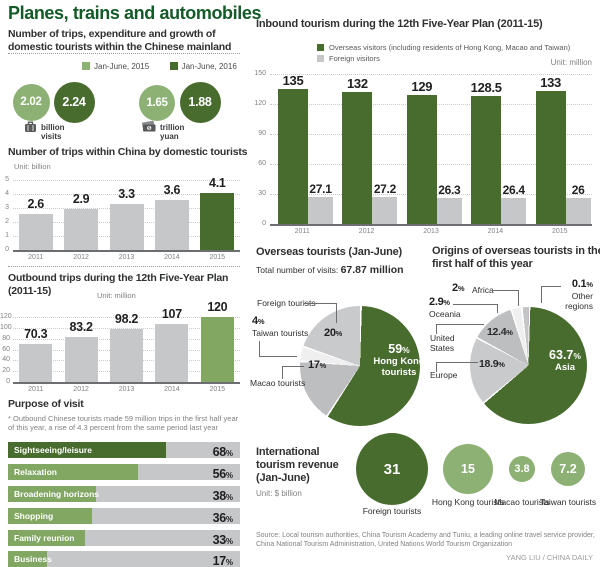 The image size is (600, 567). Describe the element at coordinates (500, 332) in the screenshot. I see `pie-value-united-states: 12.4%` at that location.